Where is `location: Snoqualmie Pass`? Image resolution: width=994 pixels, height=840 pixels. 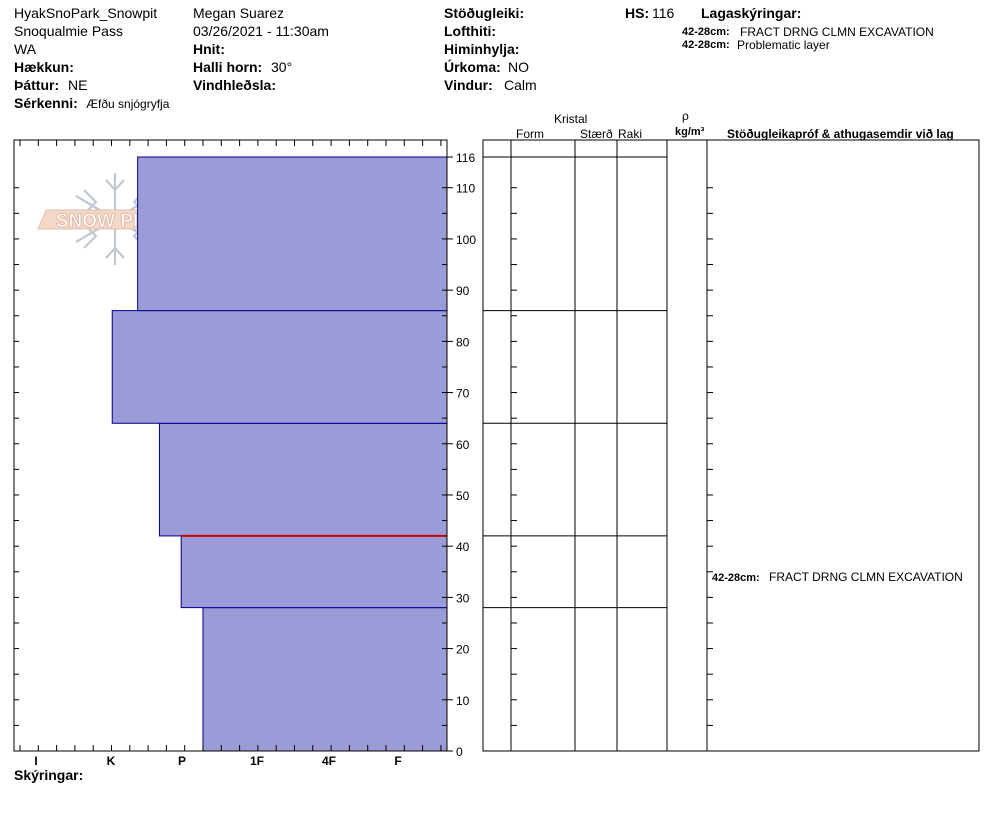 location: Snoqualmie Pass is located at coordinates (68, 31).